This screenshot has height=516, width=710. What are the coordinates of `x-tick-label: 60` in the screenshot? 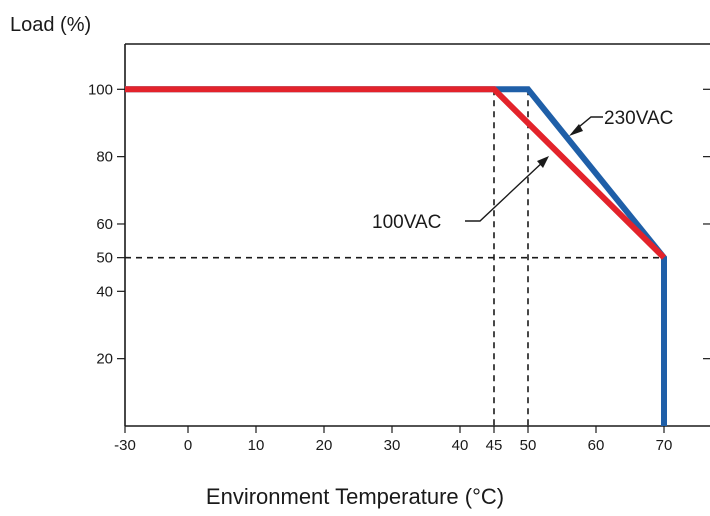 It's located at (596, 445).